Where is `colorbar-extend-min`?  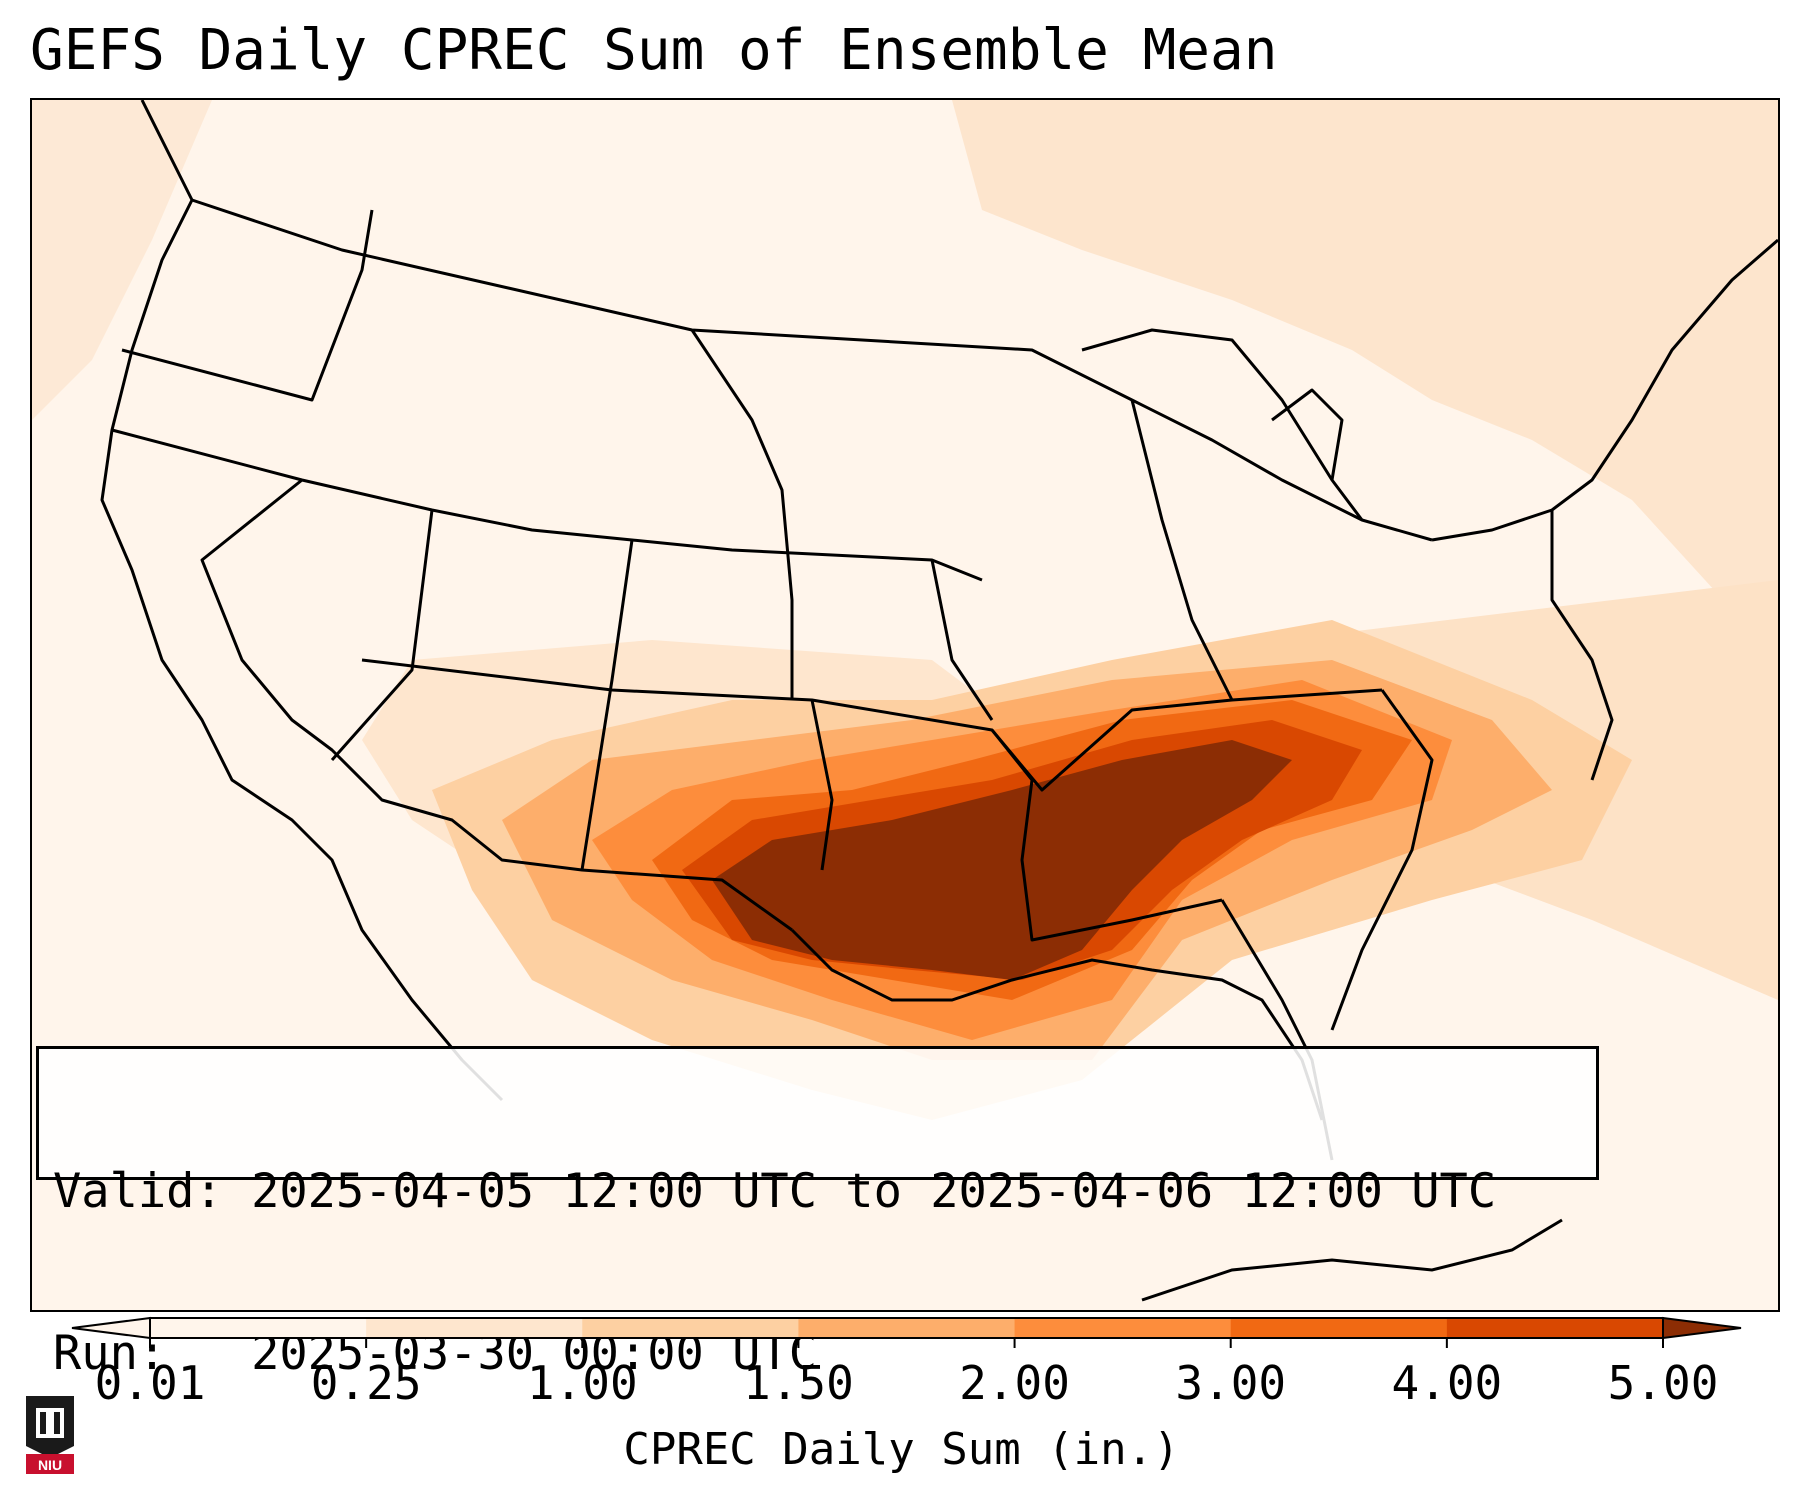
colorbar-extend-min is located at coordinates (111, 1328).